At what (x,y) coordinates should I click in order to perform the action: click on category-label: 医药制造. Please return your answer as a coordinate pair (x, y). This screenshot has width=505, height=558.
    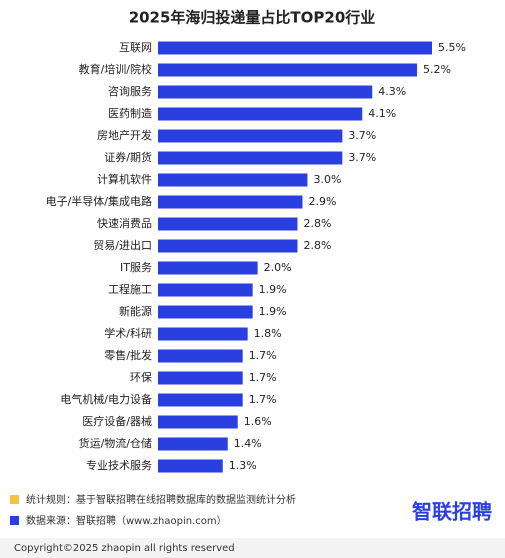
    Looking at the image, I should click on (130, 113).